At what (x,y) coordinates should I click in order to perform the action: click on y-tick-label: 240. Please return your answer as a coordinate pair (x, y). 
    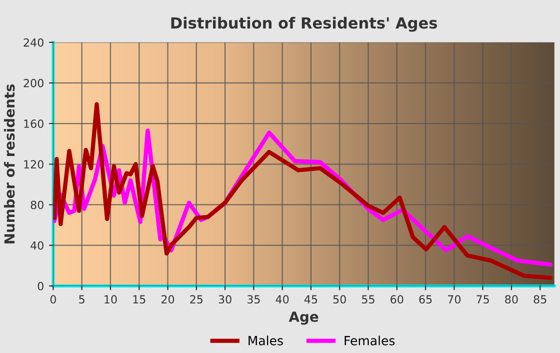
    Looking at the image, I should click on (34, 42).